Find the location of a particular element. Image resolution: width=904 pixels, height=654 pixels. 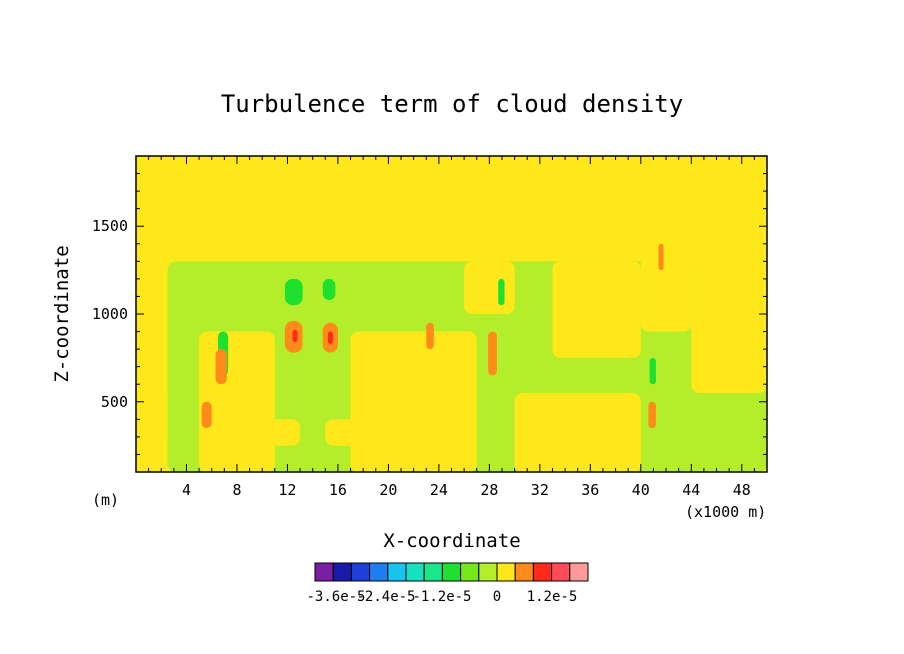

colorbar-label: -2.4e-5 is located at coordinates (385, 597).